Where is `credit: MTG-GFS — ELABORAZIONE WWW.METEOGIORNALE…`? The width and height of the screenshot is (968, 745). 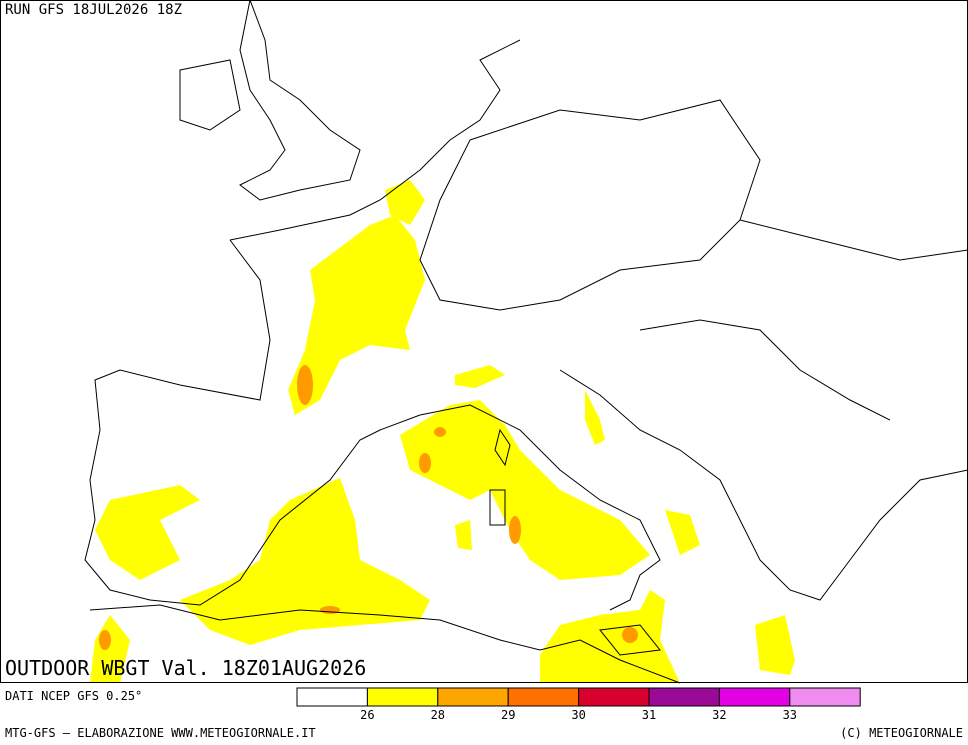
credit: MTG-GFS — ELABORAZIONE WWW.METEOGIORNALE… is located at coordinates (160, 733).